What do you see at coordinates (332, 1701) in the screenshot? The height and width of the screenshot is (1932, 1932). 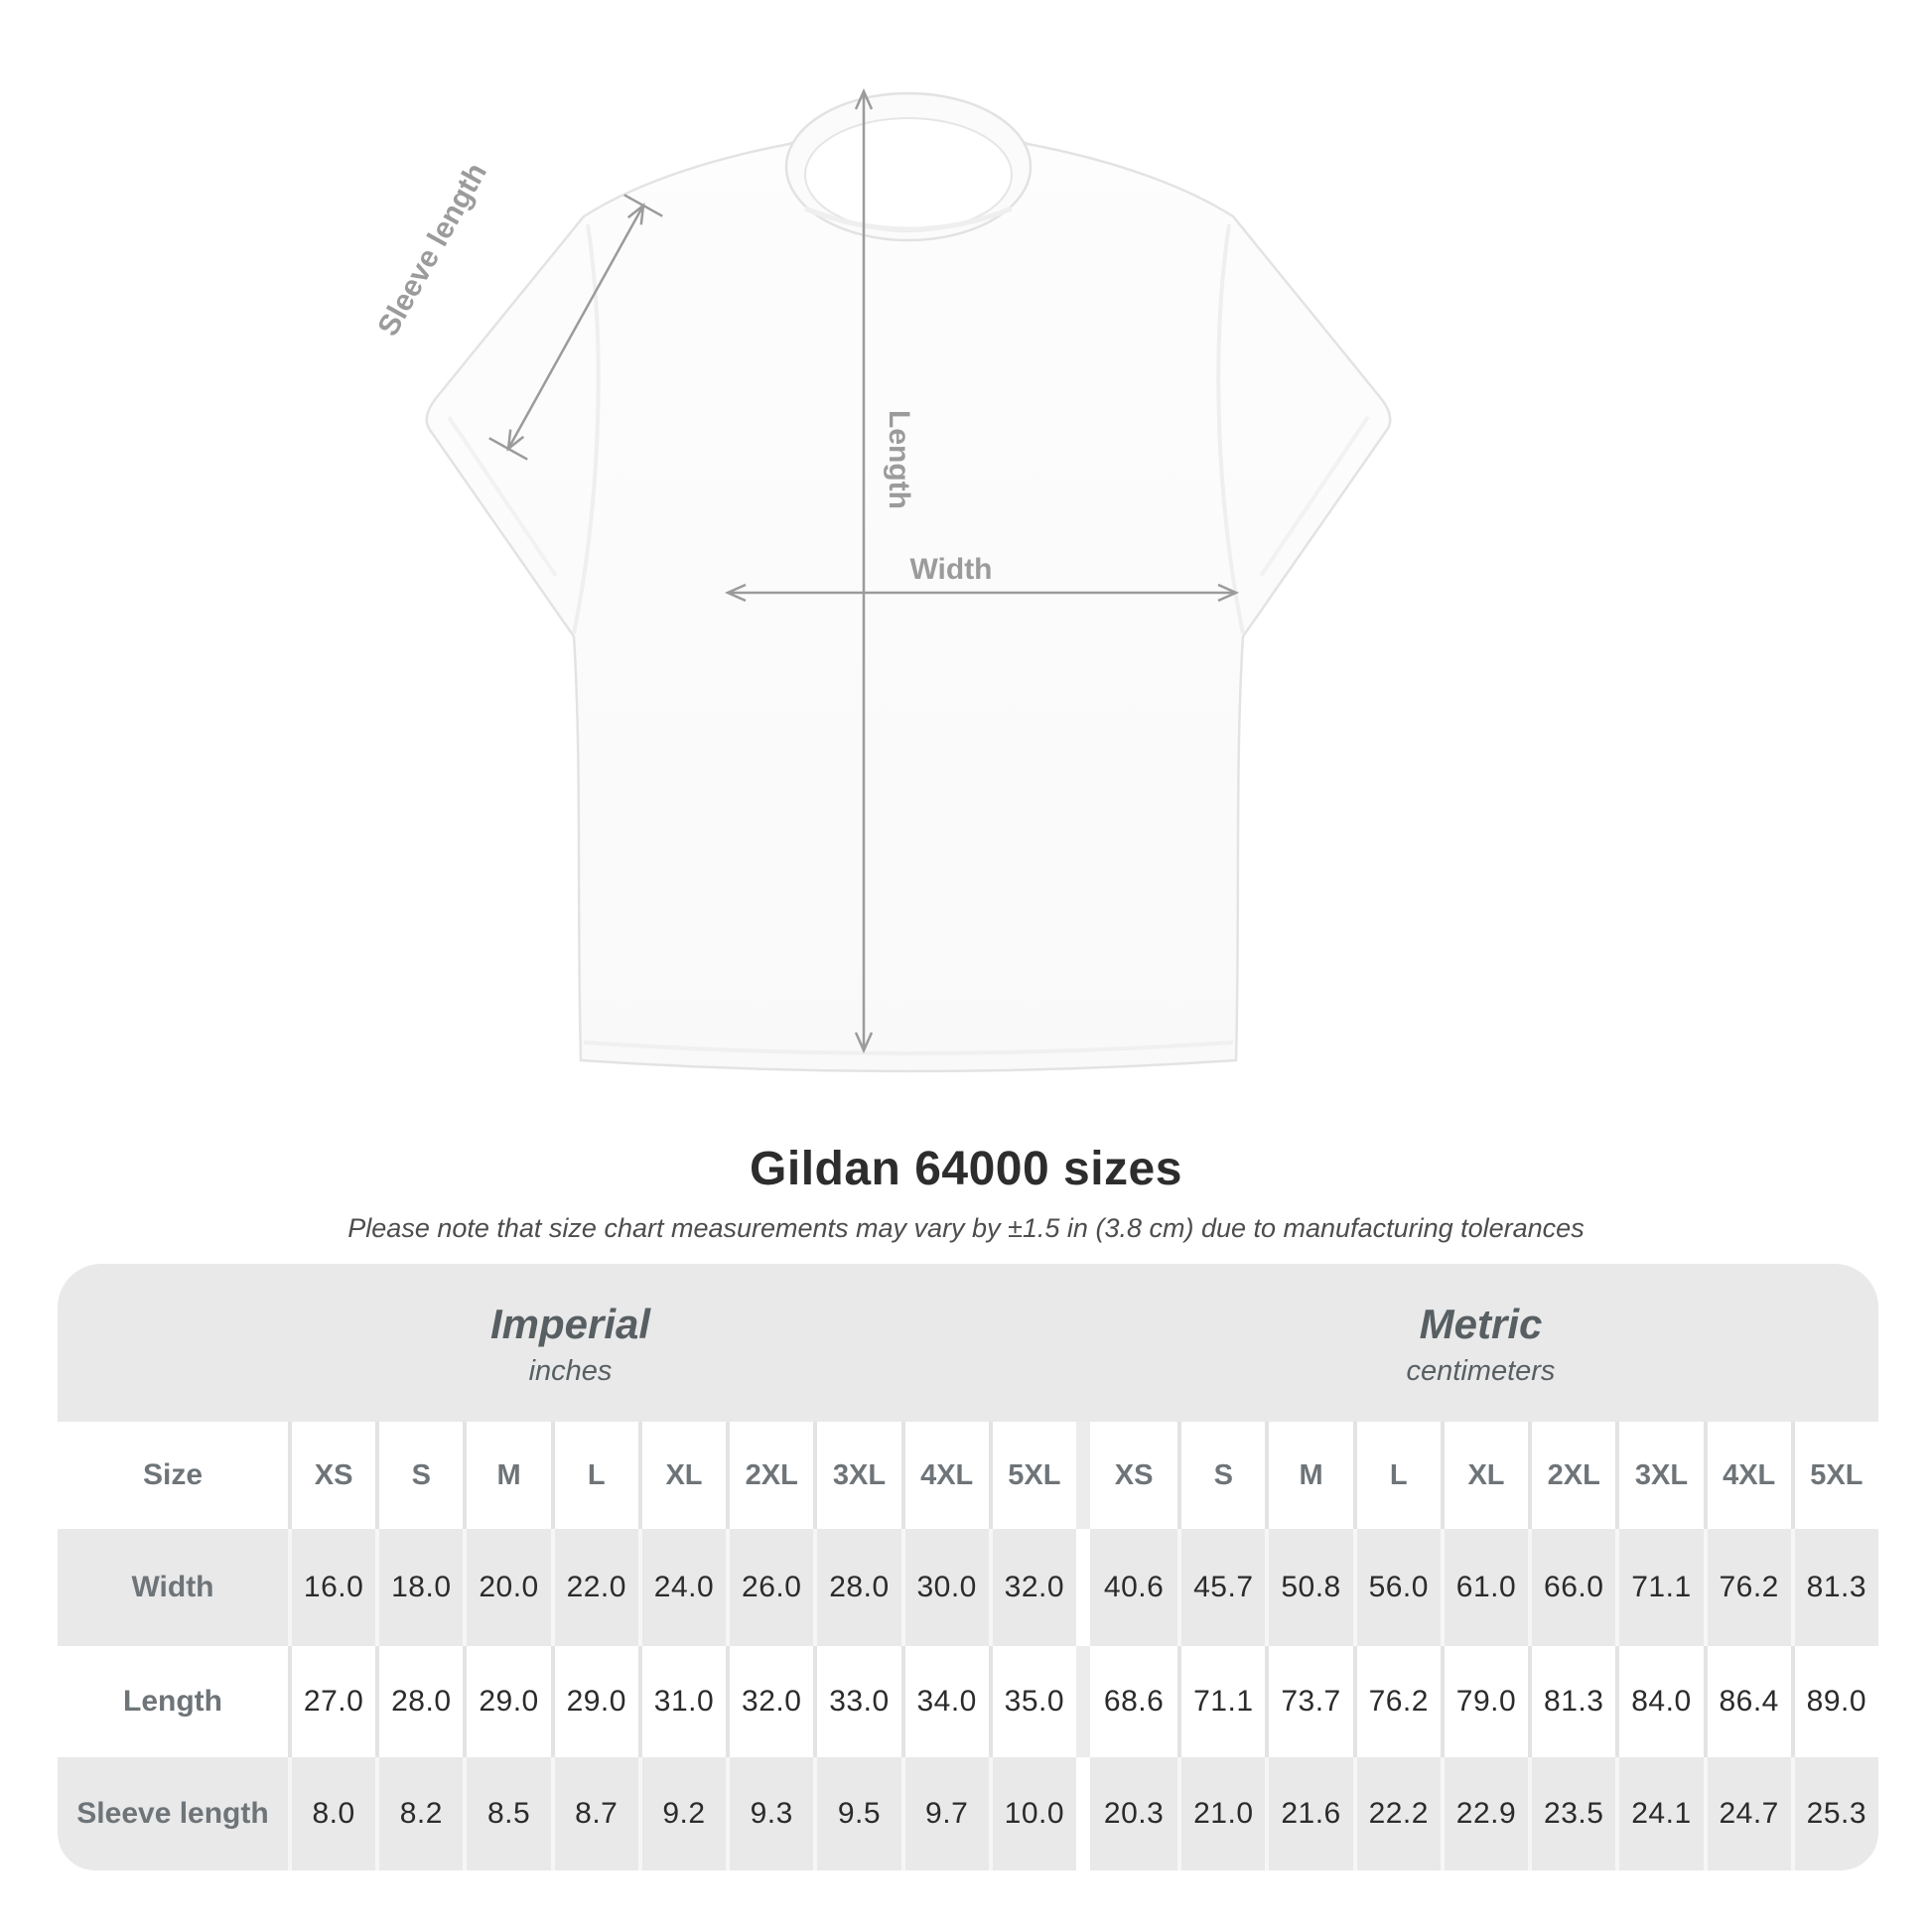 I see `value-cell: 27.0` at bounding box center [332, 1701].